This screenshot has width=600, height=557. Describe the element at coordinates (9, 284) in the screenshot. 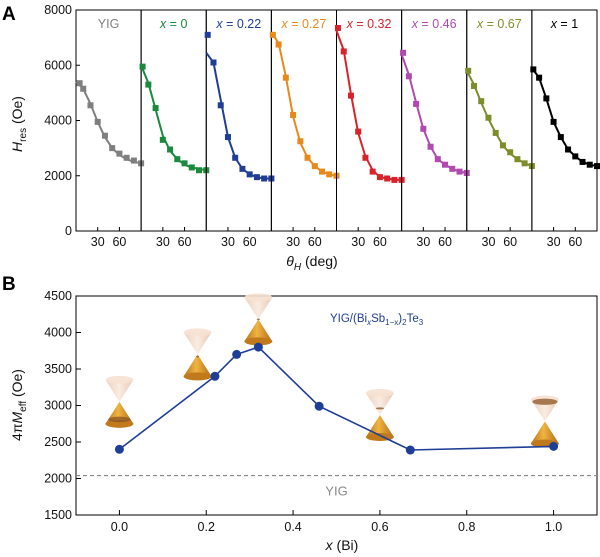

I see `panel-b-label: B` at that location.